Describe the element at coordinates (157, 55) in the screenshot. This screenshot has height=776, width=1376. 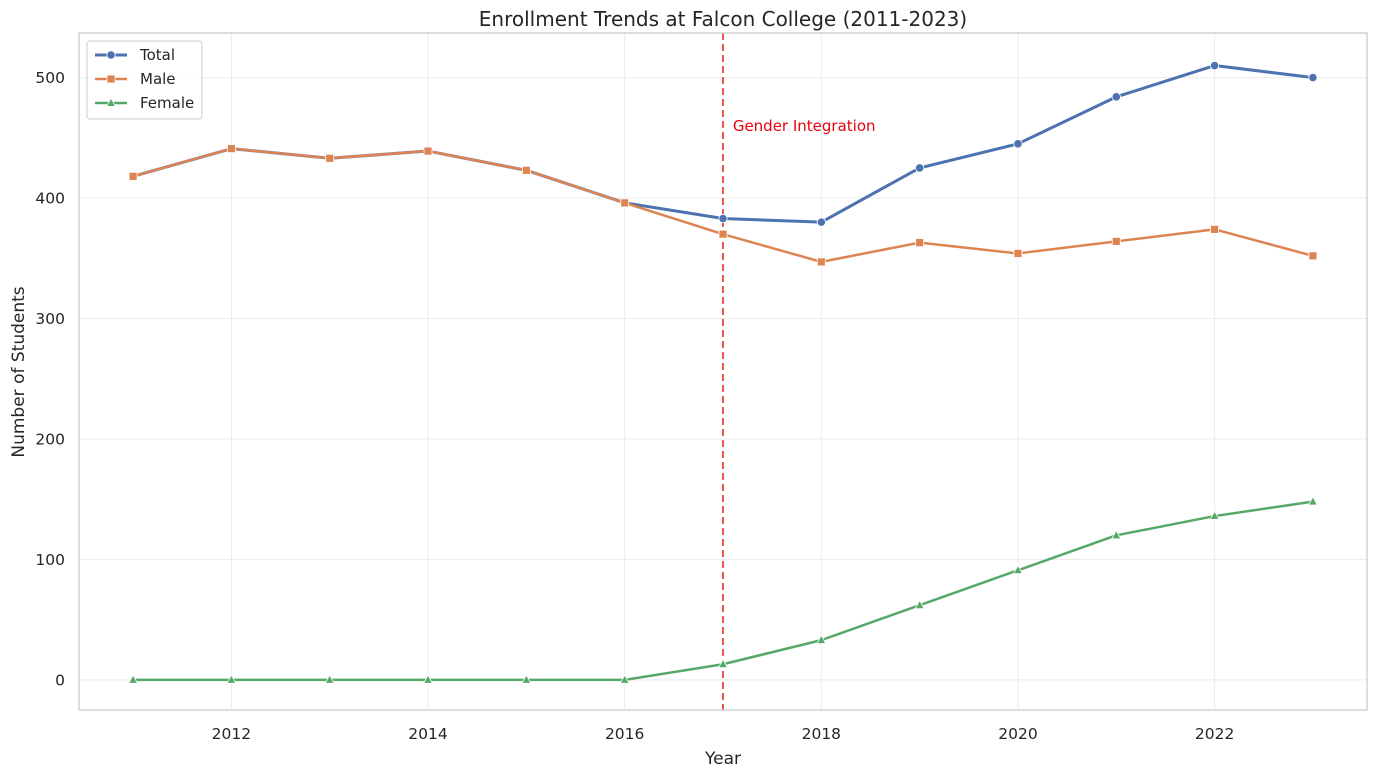
I see `legend-label-total: Total` at that location.